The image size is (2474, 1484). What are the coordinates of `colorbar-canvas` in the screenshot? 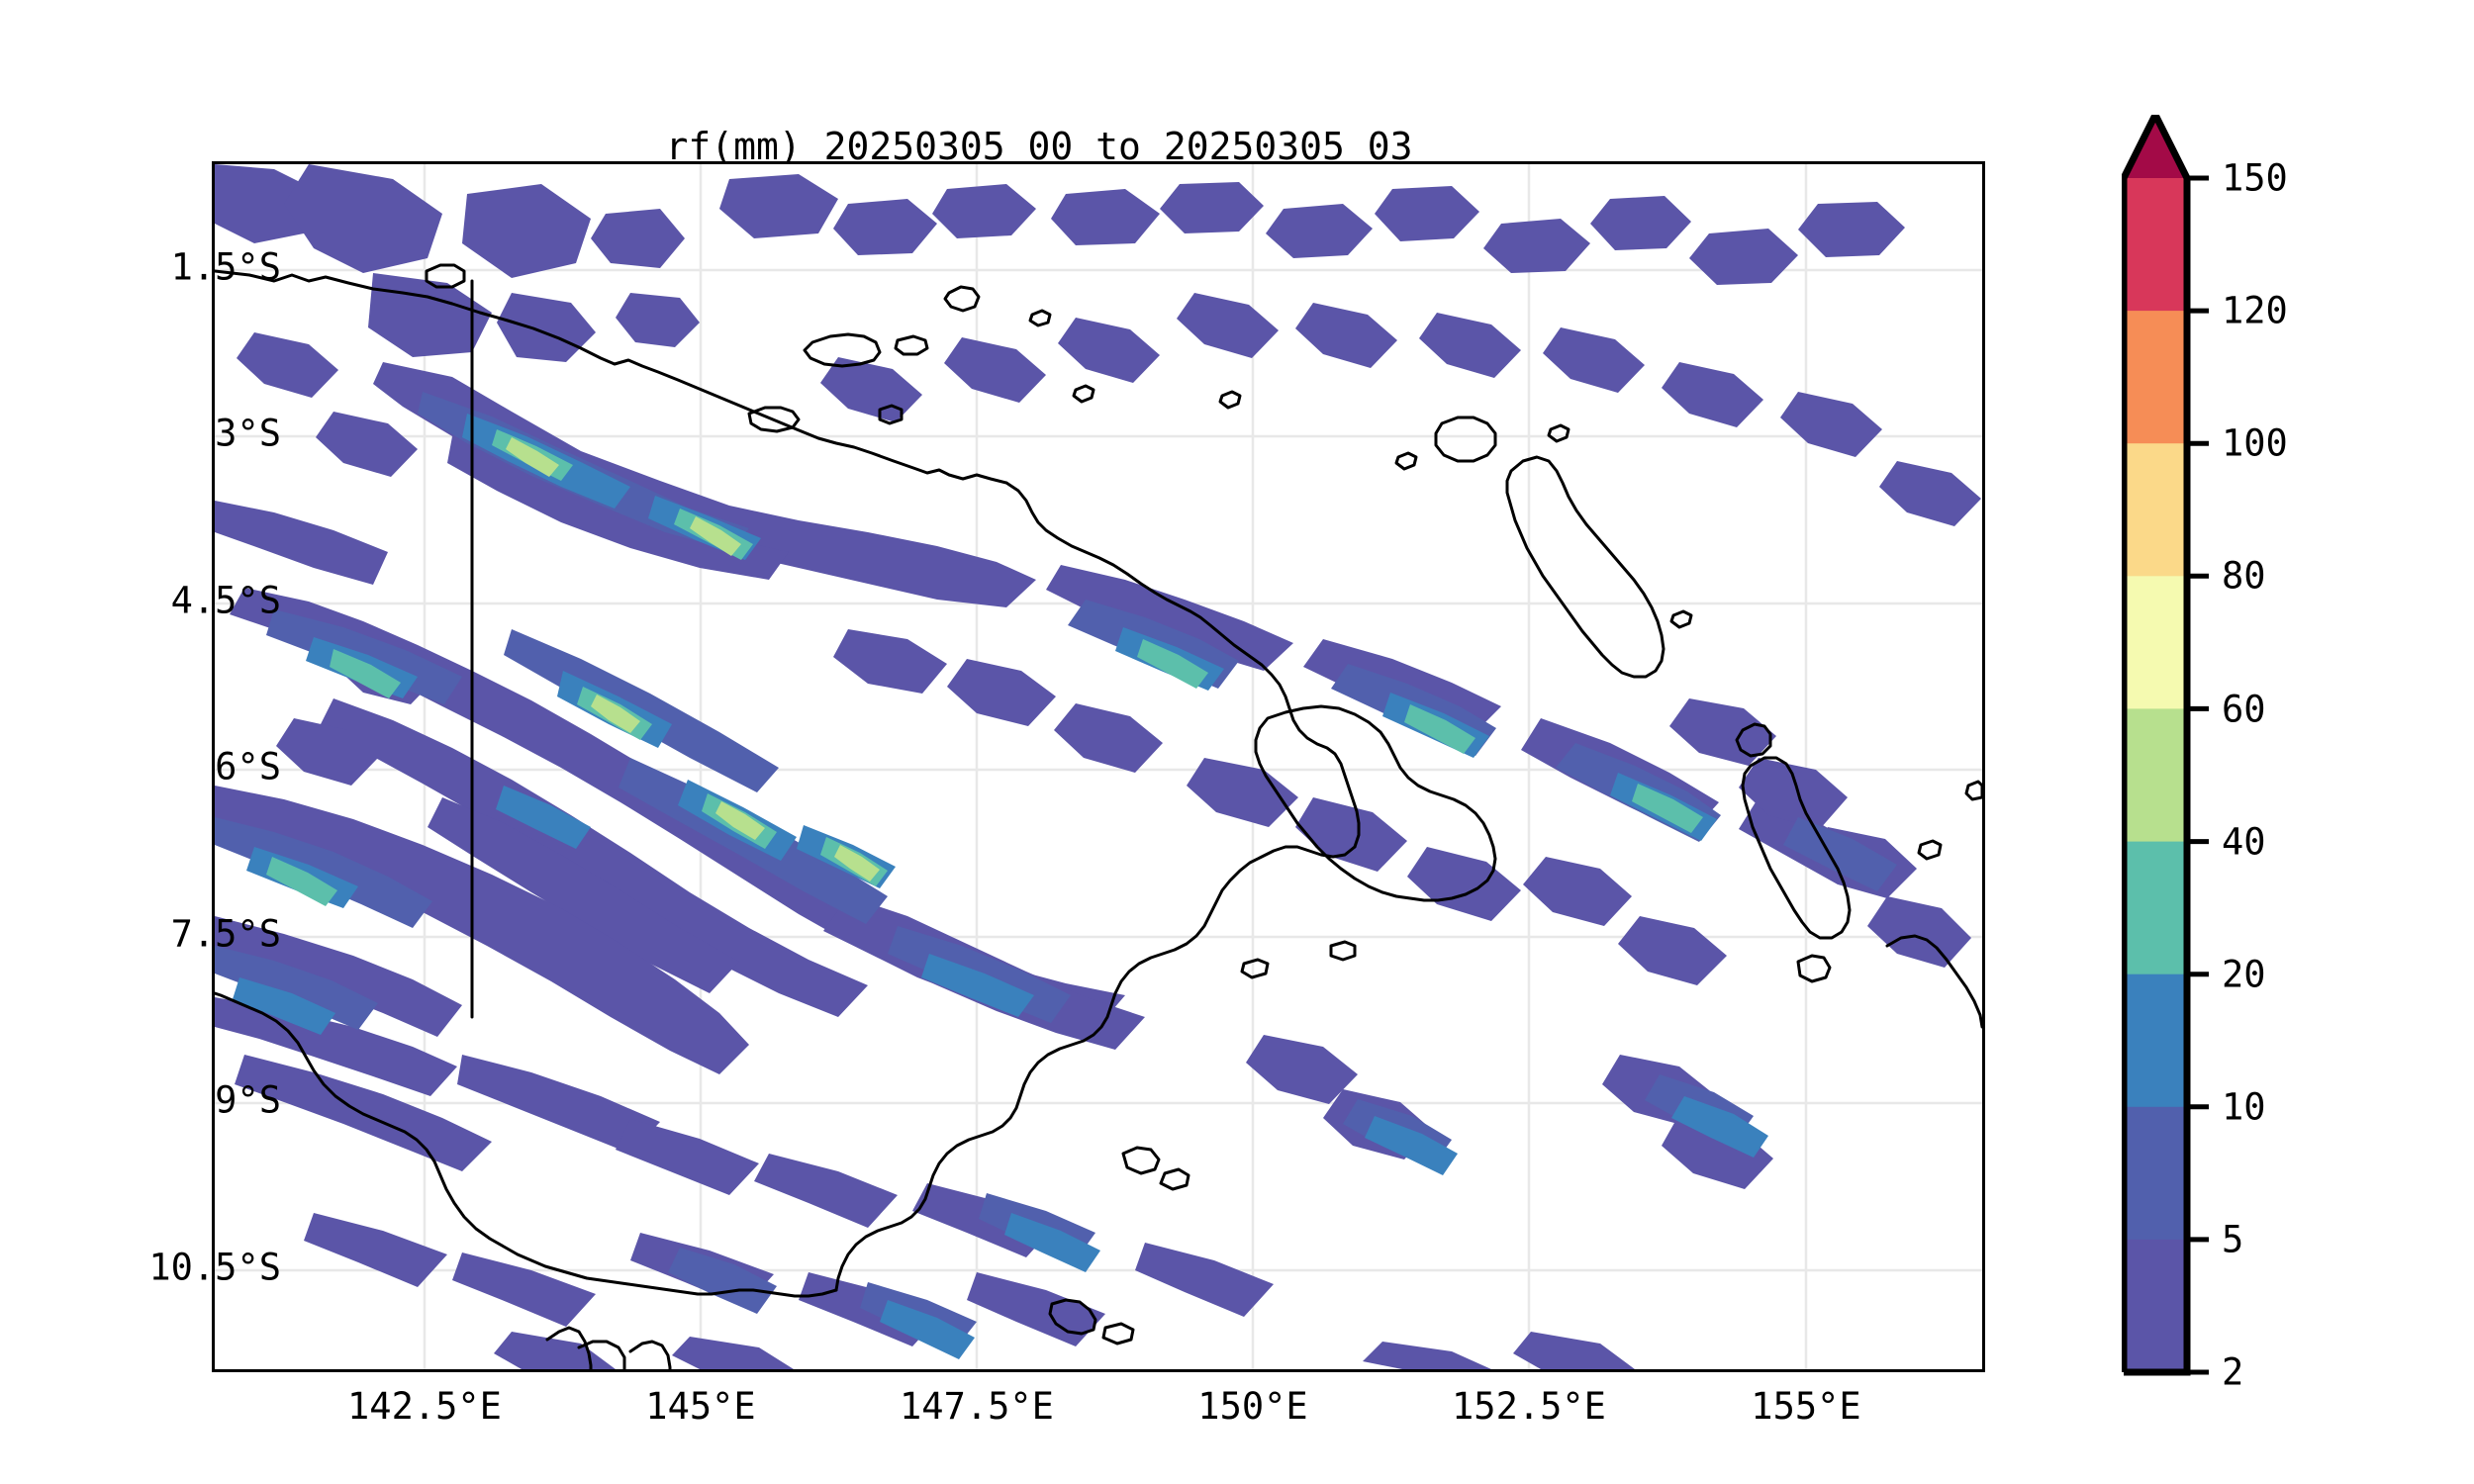 It's located at (2166, 745).